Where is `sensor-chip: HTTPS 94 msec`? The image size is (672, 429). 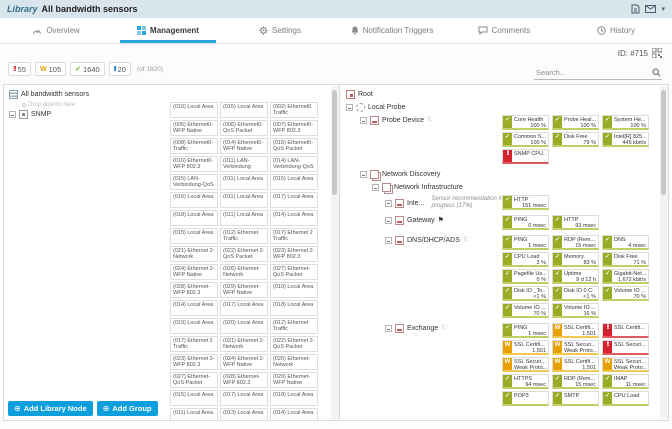 sensor-chip: HTTPS 94 msec is located at coordinates (525, 381).